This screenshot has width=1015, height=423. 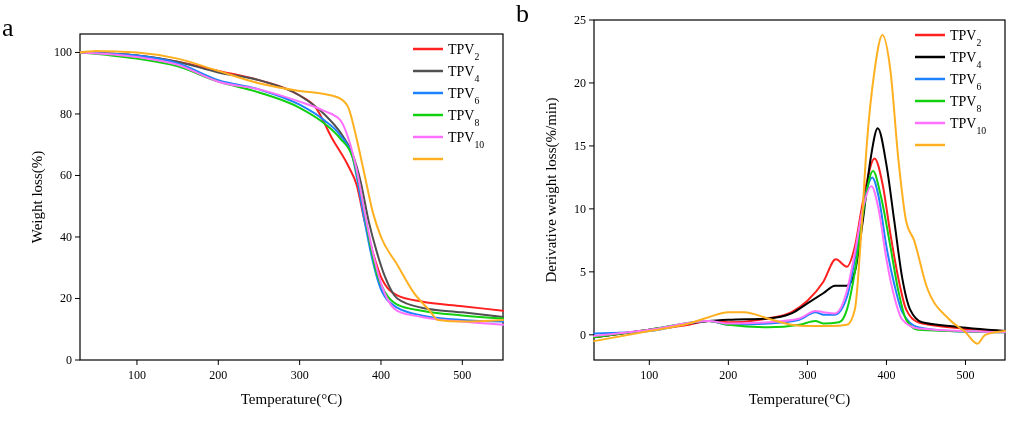 What do you see at coordinates (580, 145) in the screenshot?
I see `y-tick-label: 15` at bounding box center [580, 145].